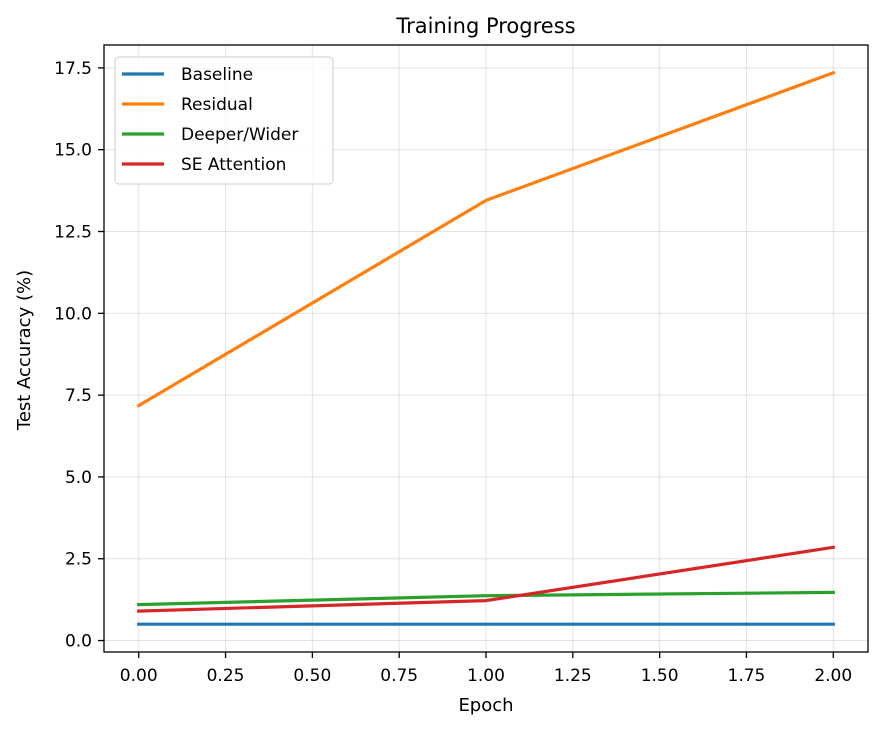  Describe the element at coordinates (399, 676) in the screenshot. I see `x-tick-label: 0.75` at that location.